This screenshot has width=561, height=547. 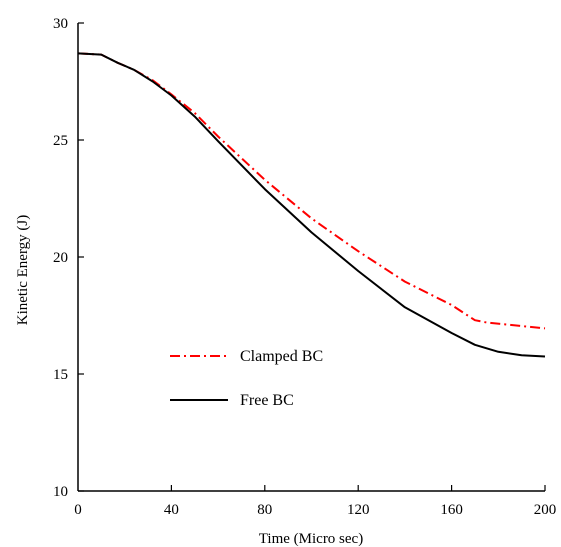 What do you see at coordinates (451, 510) in the screenshot?
I see `x-tick-label: 160` at bounding box center [451, 510].